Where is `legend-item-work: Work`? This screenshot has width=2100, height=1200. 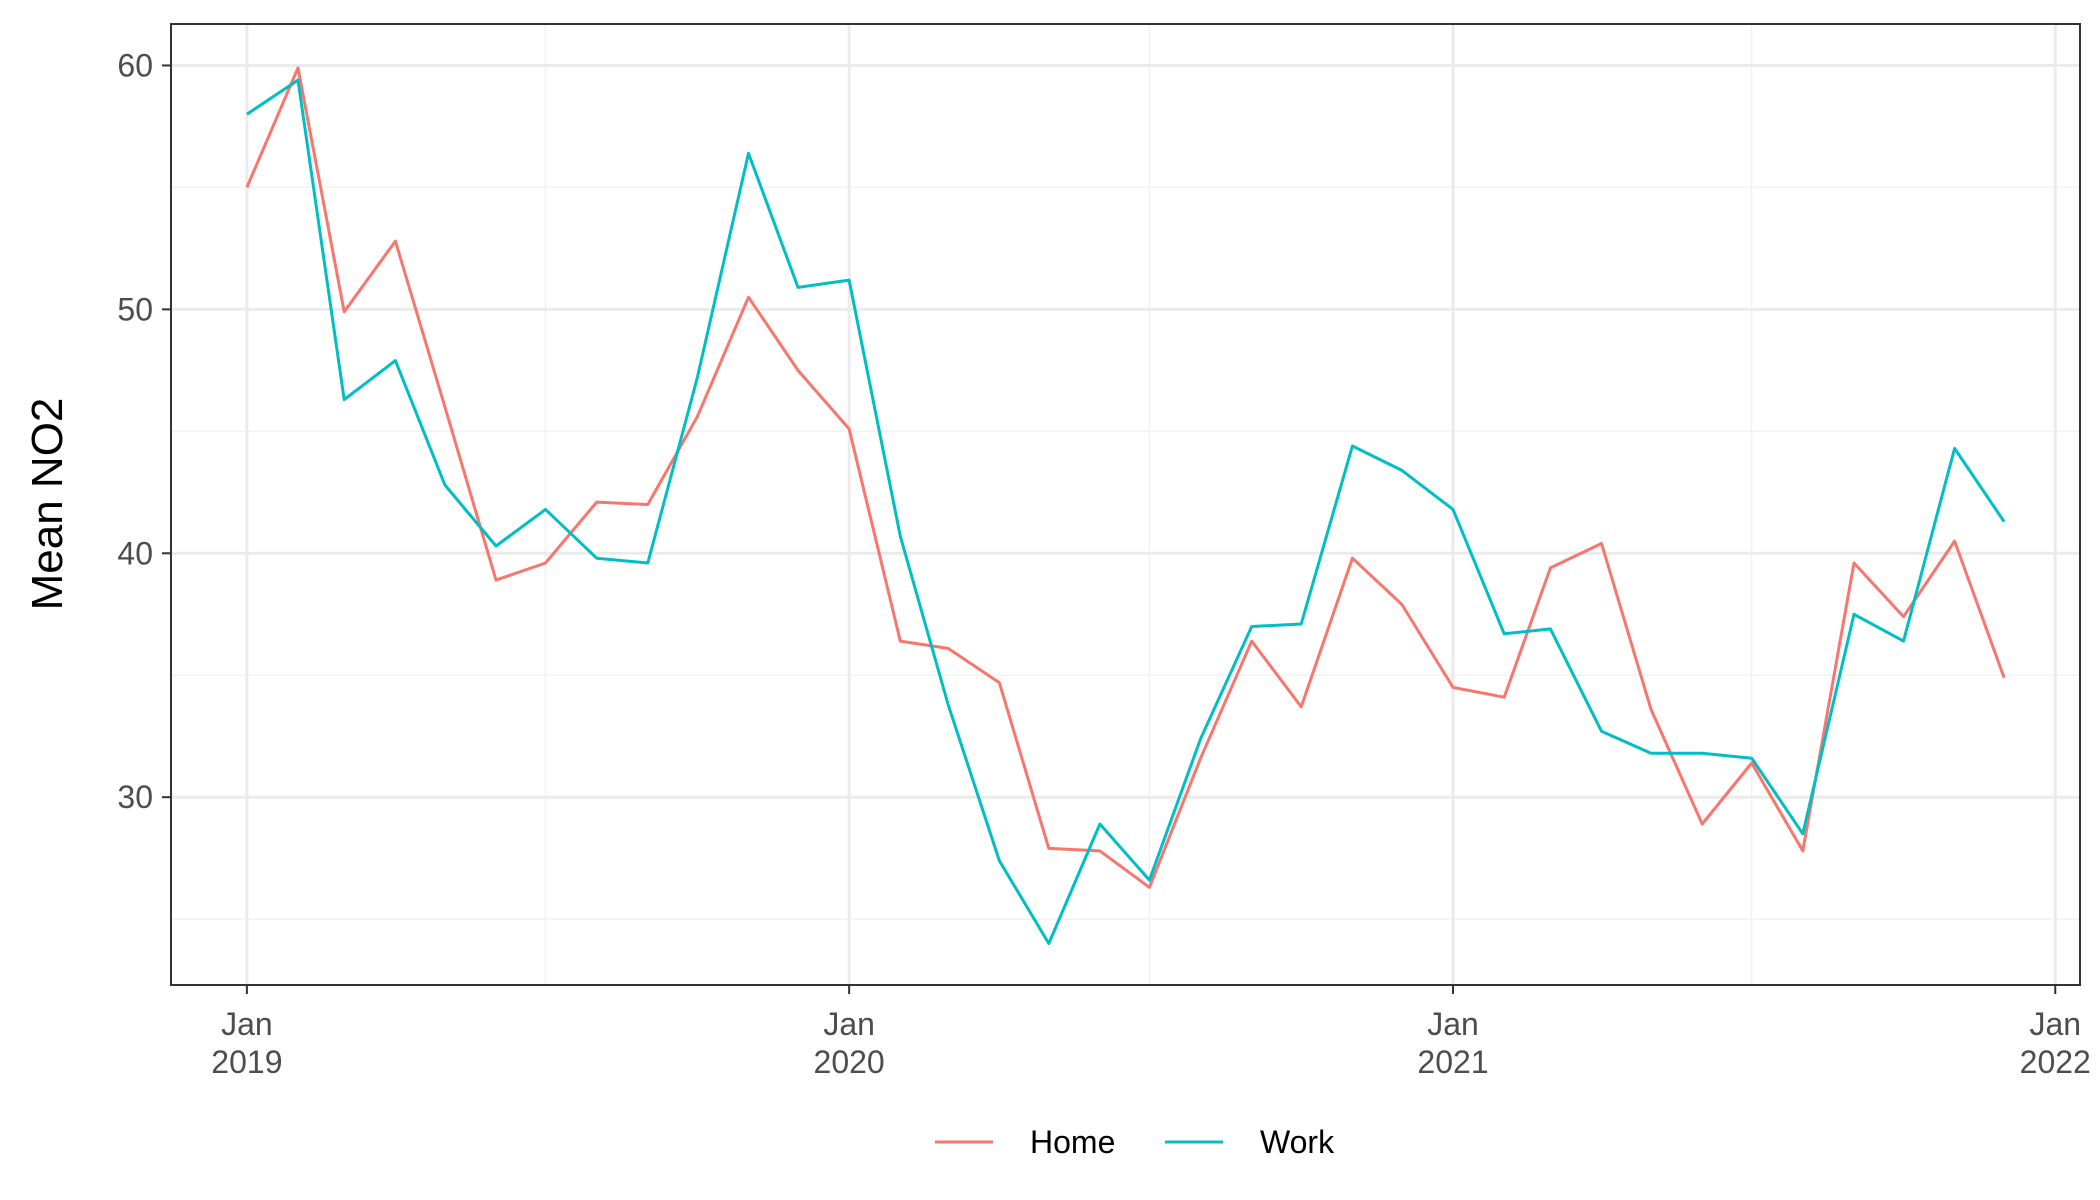
legend-item-work: Work is located at coordinates (1250, 1142).